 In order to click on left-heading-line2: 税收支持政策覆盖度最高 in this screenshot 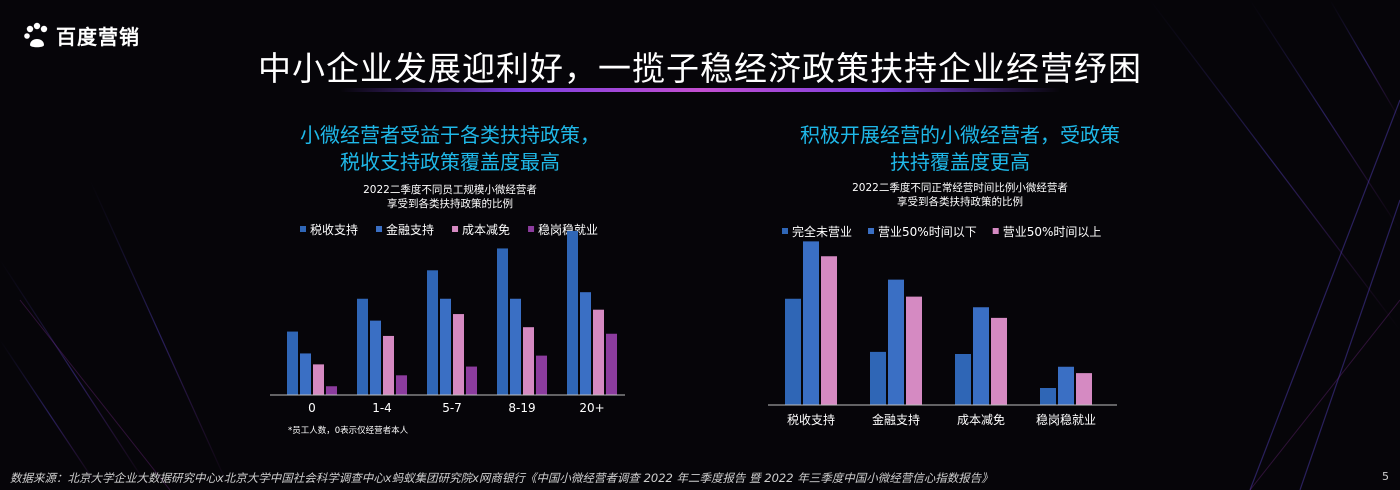, I will do `click(450, 162)`.